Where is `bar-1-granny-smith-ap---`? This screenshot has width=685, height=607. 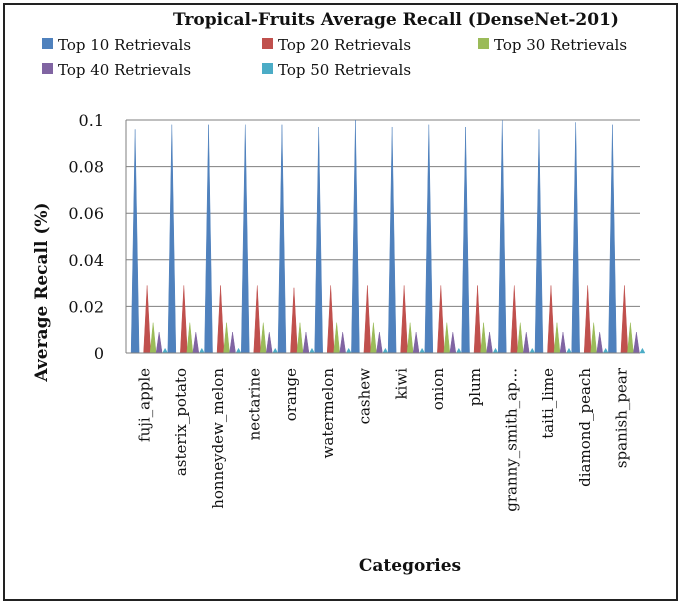 bar-1-granny-smith-ap--- is located at coordinates (502, 236).